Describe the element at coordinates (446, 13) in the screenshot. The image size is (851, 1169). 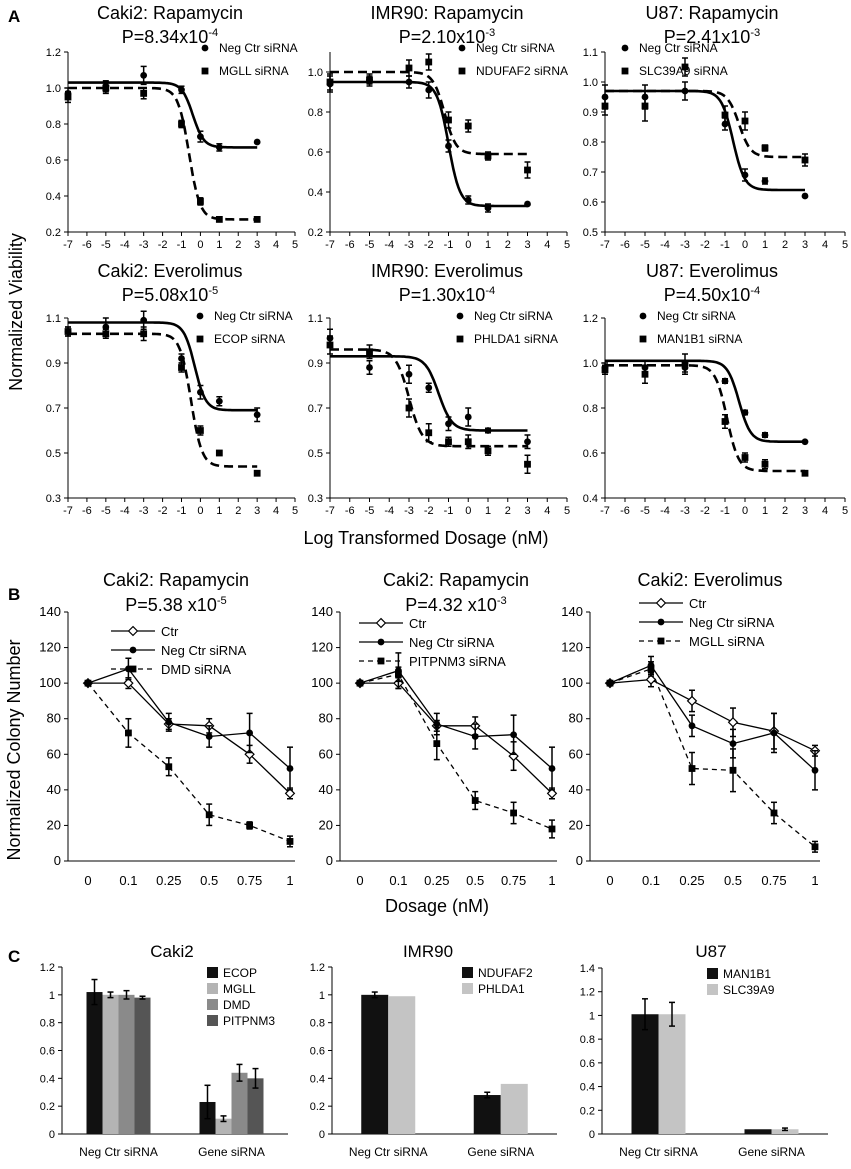
I see `chart-title: IMR90: Rapamycin` at that location.